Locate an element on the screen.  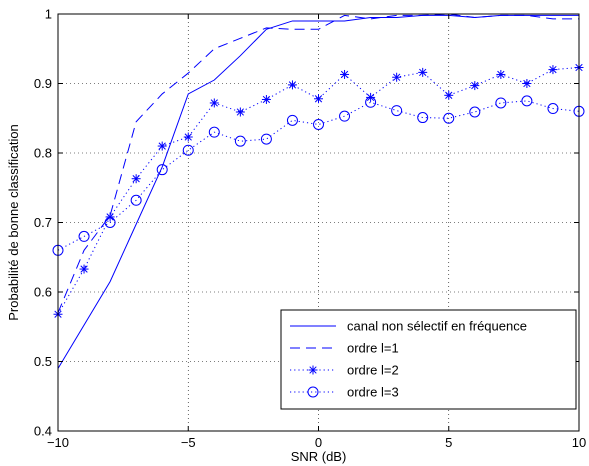
y-tick-label: 0.4 is located at coordinates (43, 431).